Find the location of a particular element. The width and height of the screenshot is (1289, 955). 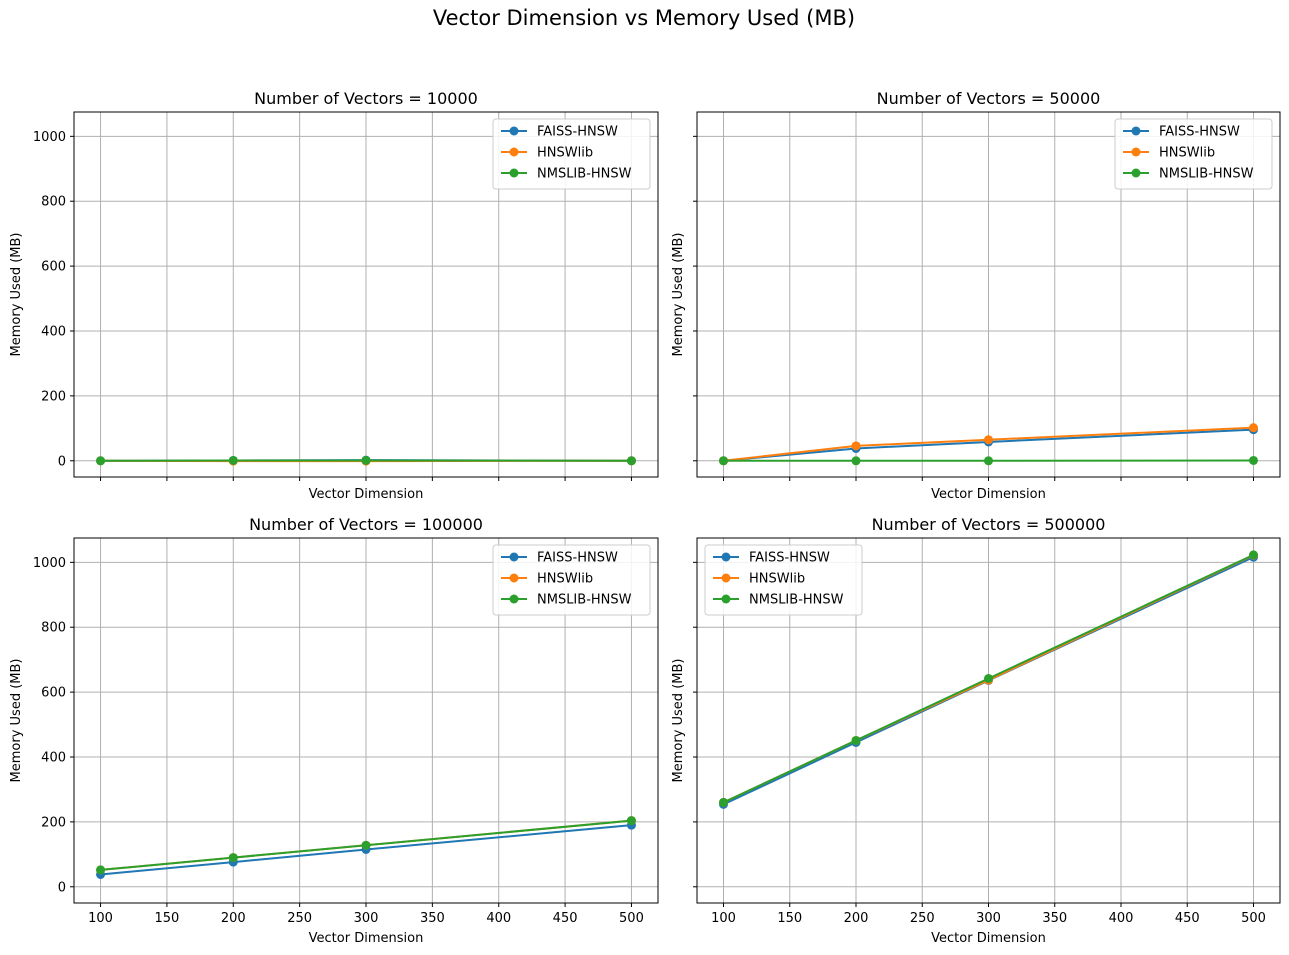

y-tick-label: 1000 is located at coordinates (49, 563).